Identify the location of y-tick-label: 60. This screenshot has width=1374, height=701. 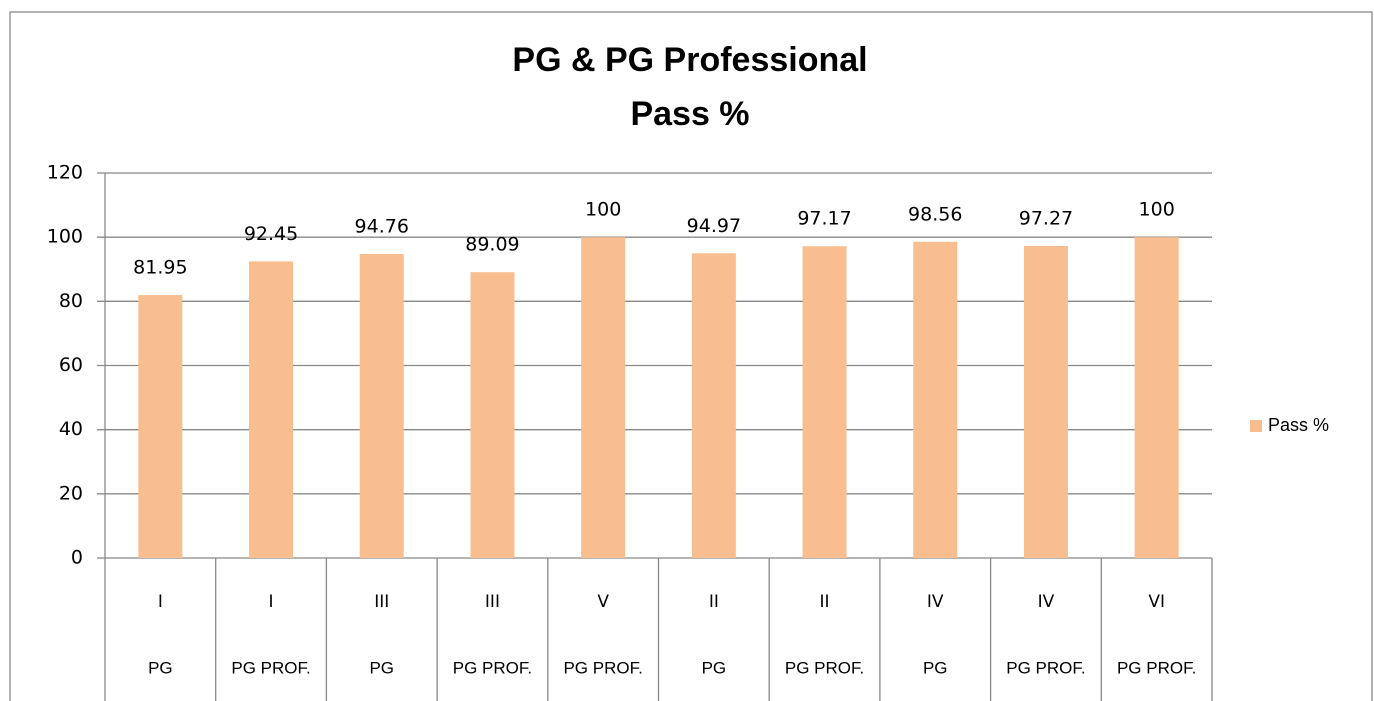
(71, 365).